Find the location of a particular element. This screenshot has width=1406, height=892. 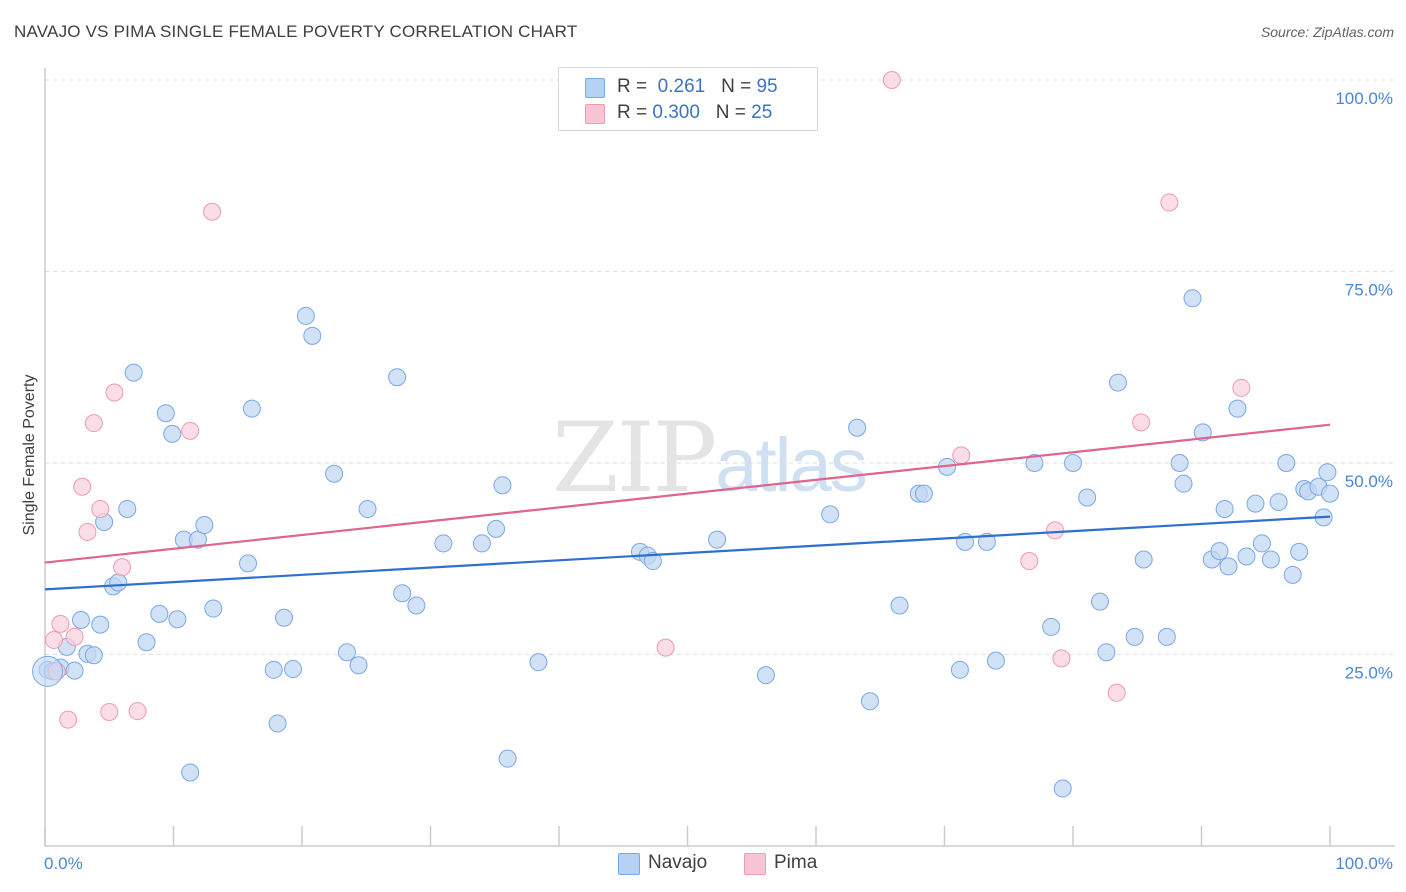

legend: R = 0.261 N = 95 R = 0.300 N = 25 is located at coordinates (688, 99).